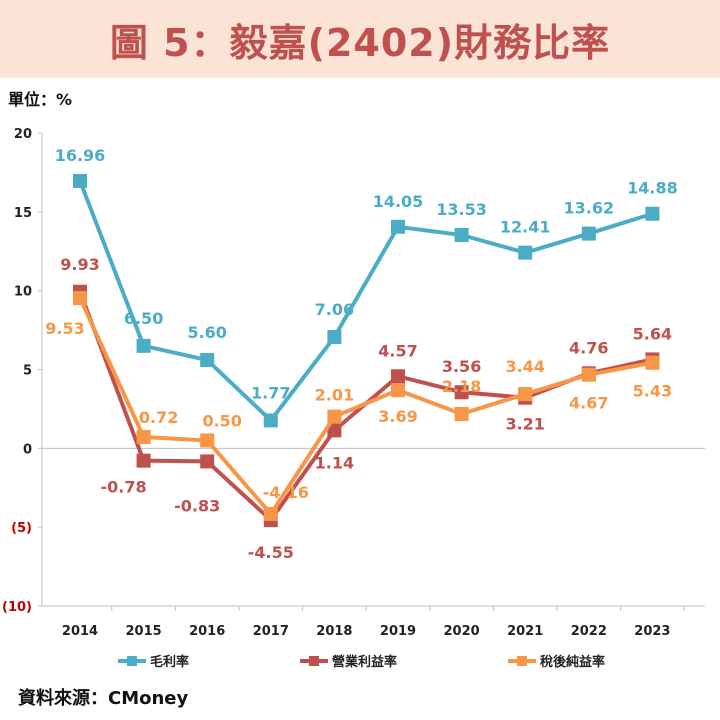  Describe the element at coordinates (21, 528) in the screenshot. I see `y-tick-label: (5)` at that location.